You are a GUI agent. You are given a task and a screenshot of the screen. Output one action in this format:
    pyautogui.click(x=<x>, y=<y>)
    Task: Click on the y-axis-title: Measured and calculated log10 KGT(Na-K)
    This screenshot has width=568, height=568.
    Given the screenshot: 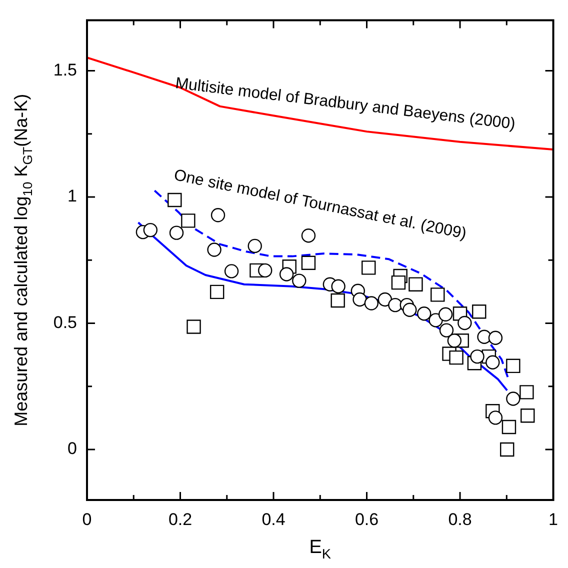 What is the action you would take?
    pyautogui.click(x=22, y=260)
    